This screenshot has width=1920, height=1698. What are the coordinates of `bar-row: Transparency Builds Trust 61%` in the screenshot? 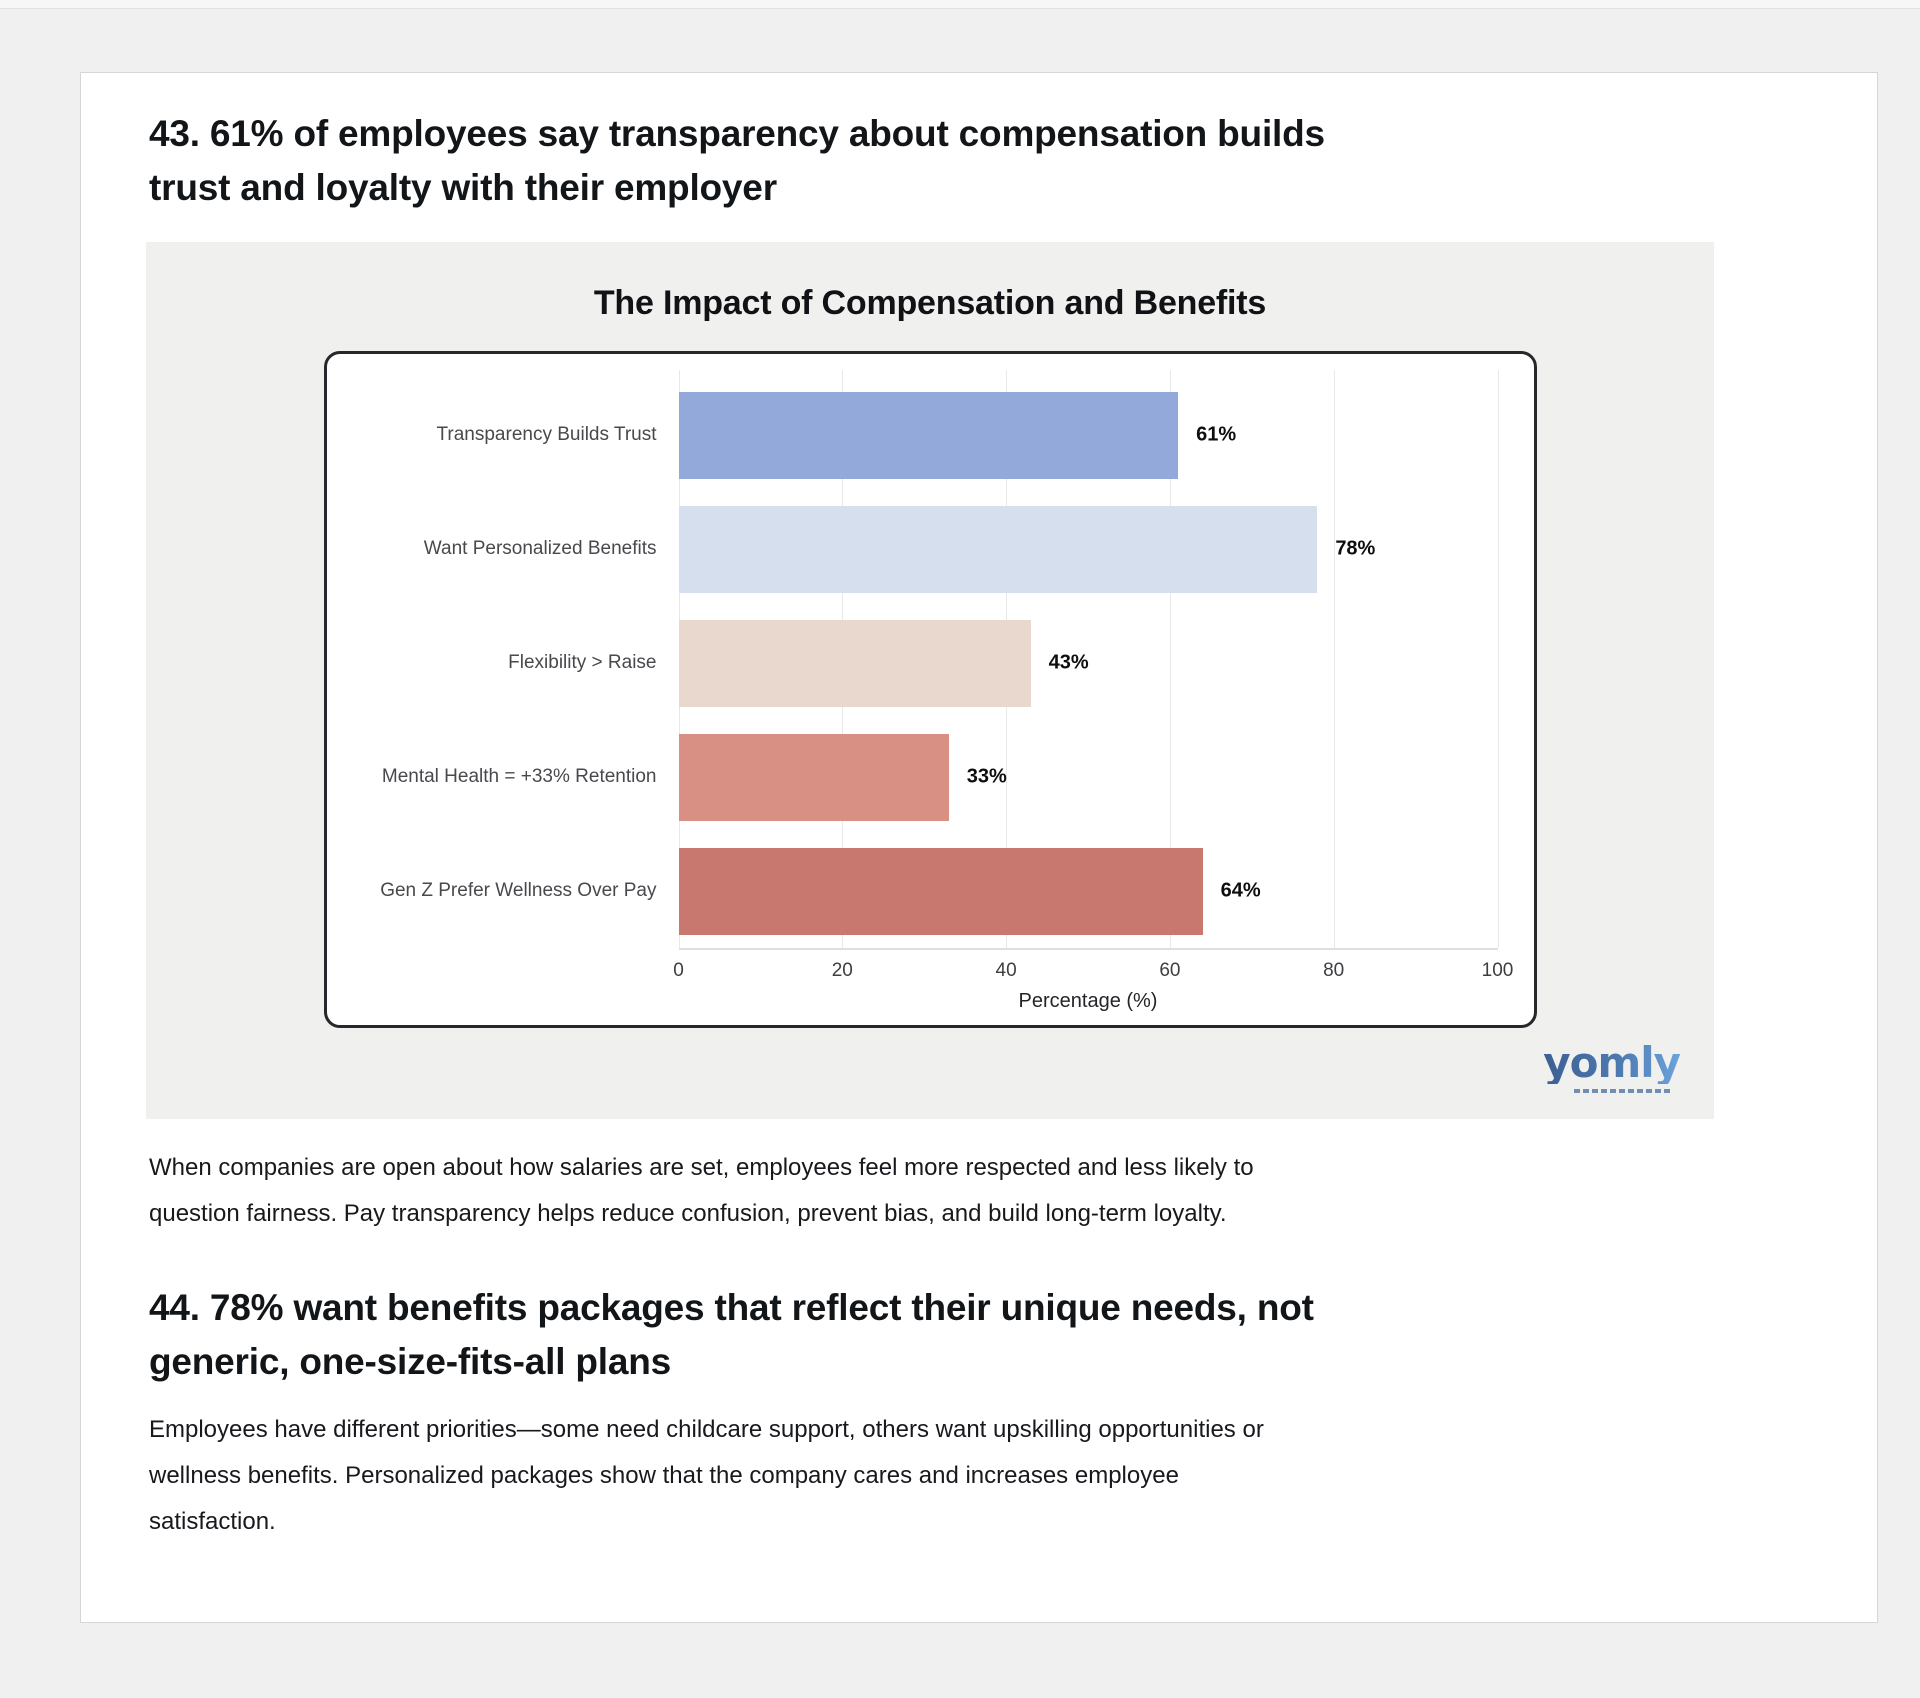 It's located at (967, 435).